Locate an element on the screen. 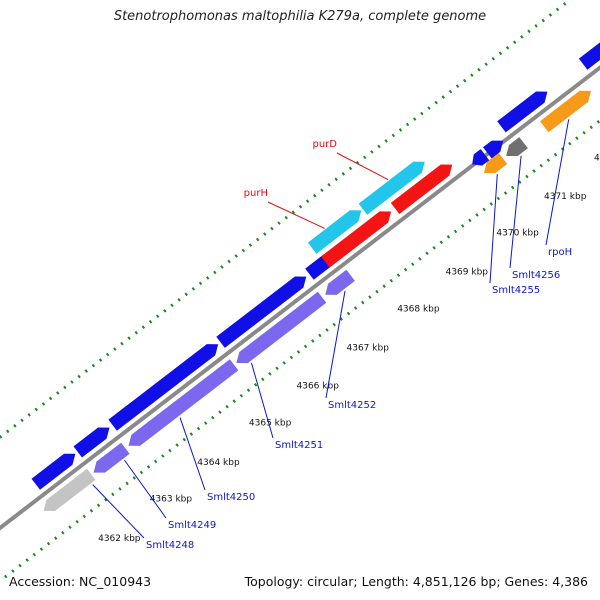  gene-label: Smlt4249 is located at coordinates (192, 525).